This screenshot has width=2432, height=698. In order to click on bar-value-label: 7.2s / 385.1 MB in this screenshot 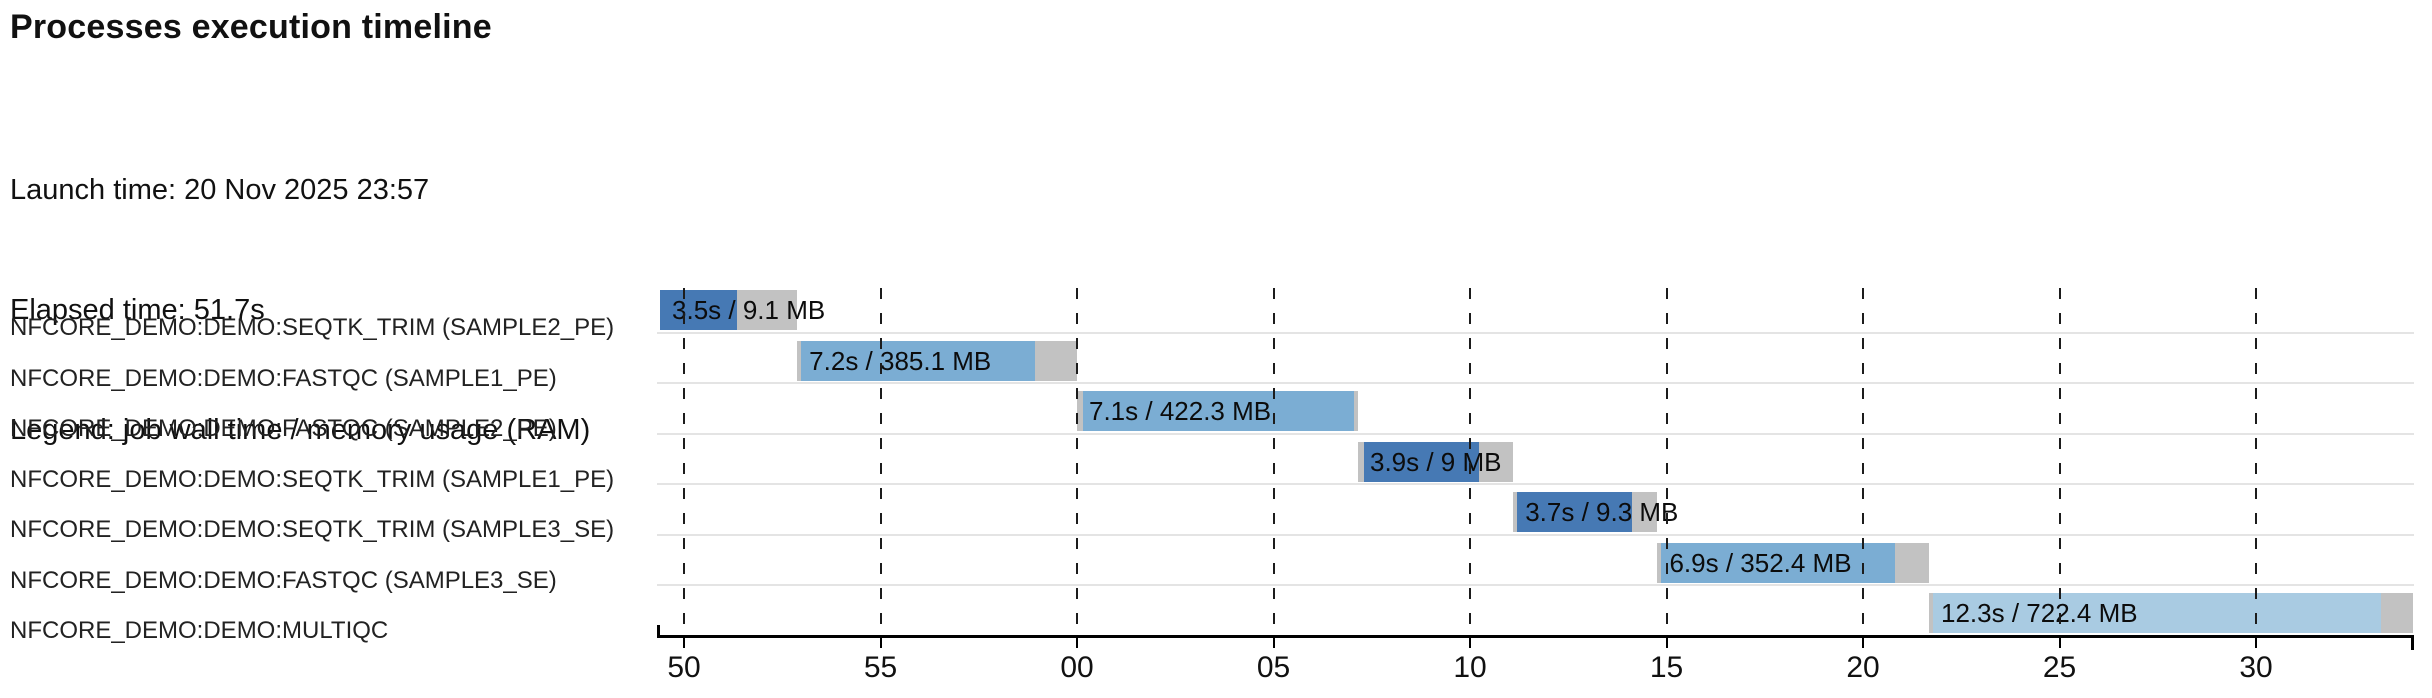, I will do `click(900, 360)`.